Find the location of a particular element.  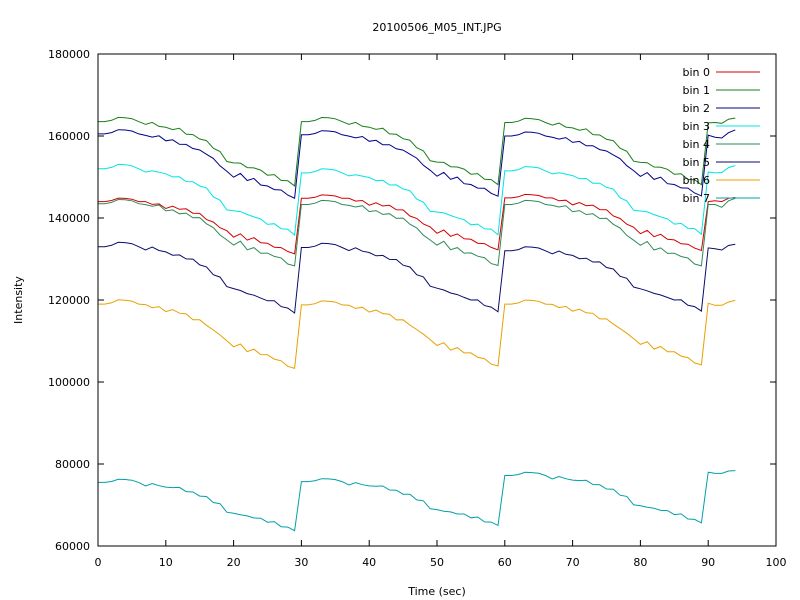

x-tick-label: 90 is located at coordinates (708, 562).